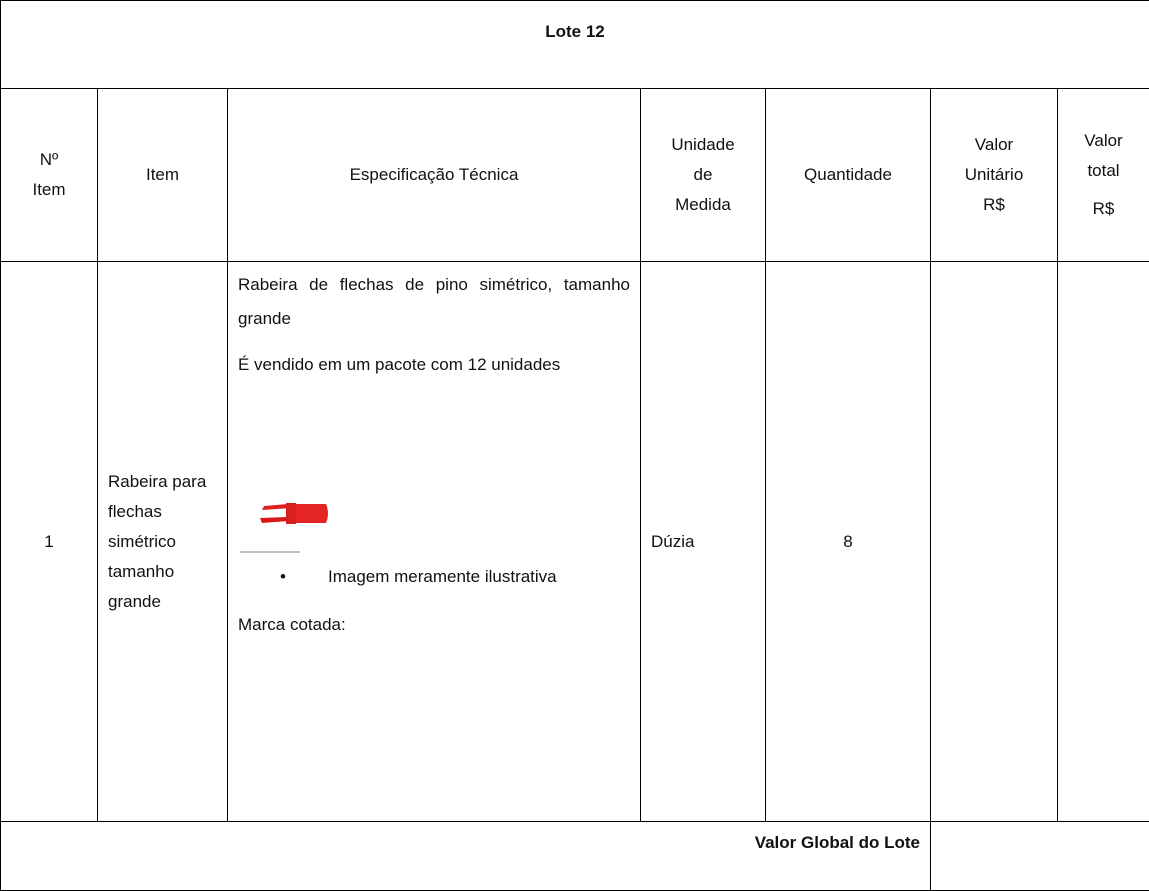 The image size is (1149, 891). Describe the element at coordinates (575, 45) in the screenshot. I see `lot-title: Lote 12` at that location.